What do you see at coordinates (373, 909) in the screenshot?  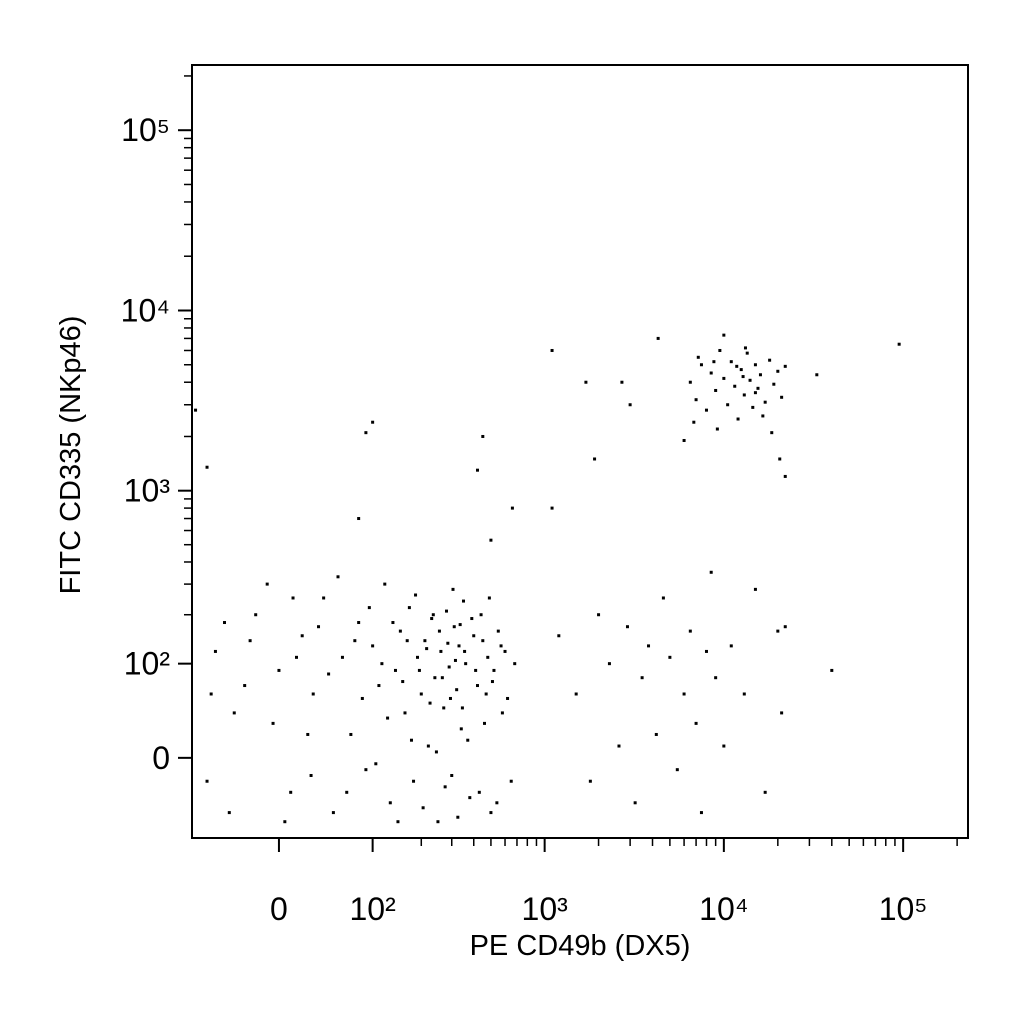 I see `x-tick-label: 10²` at bounding box center [373, 909].